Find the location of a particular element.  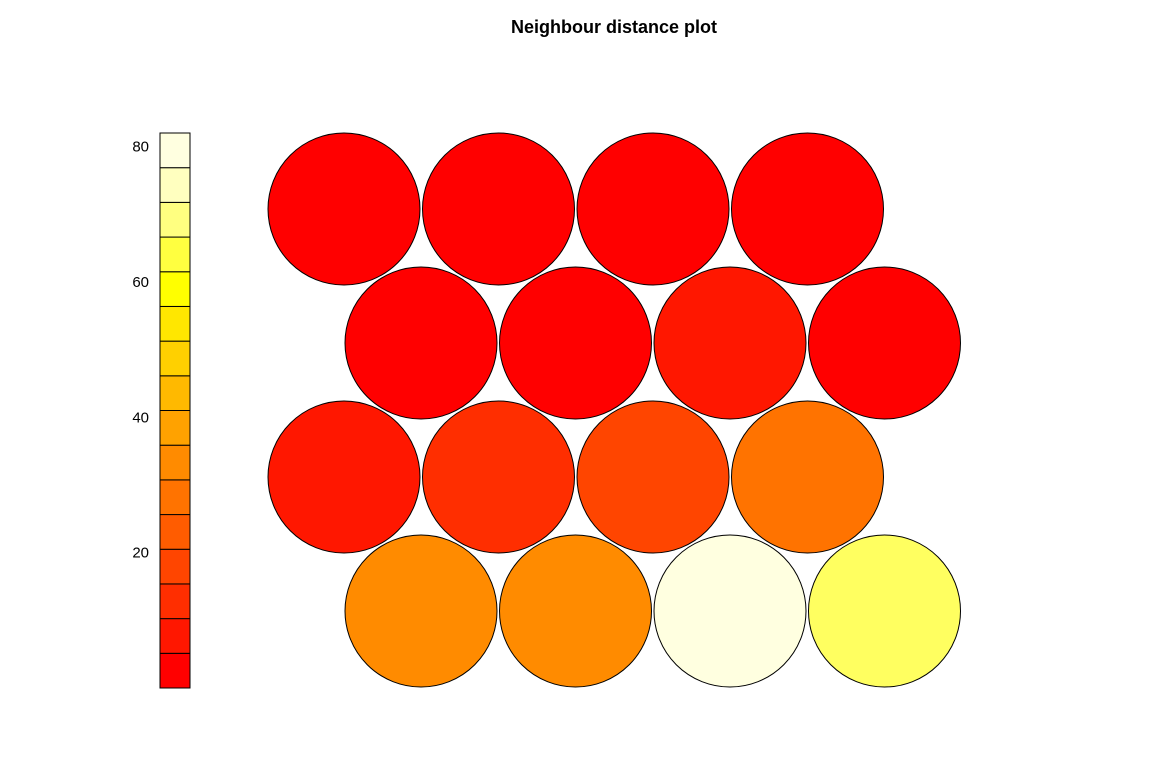

legend-tick-label: 60 is located at coordinates (140, 282).